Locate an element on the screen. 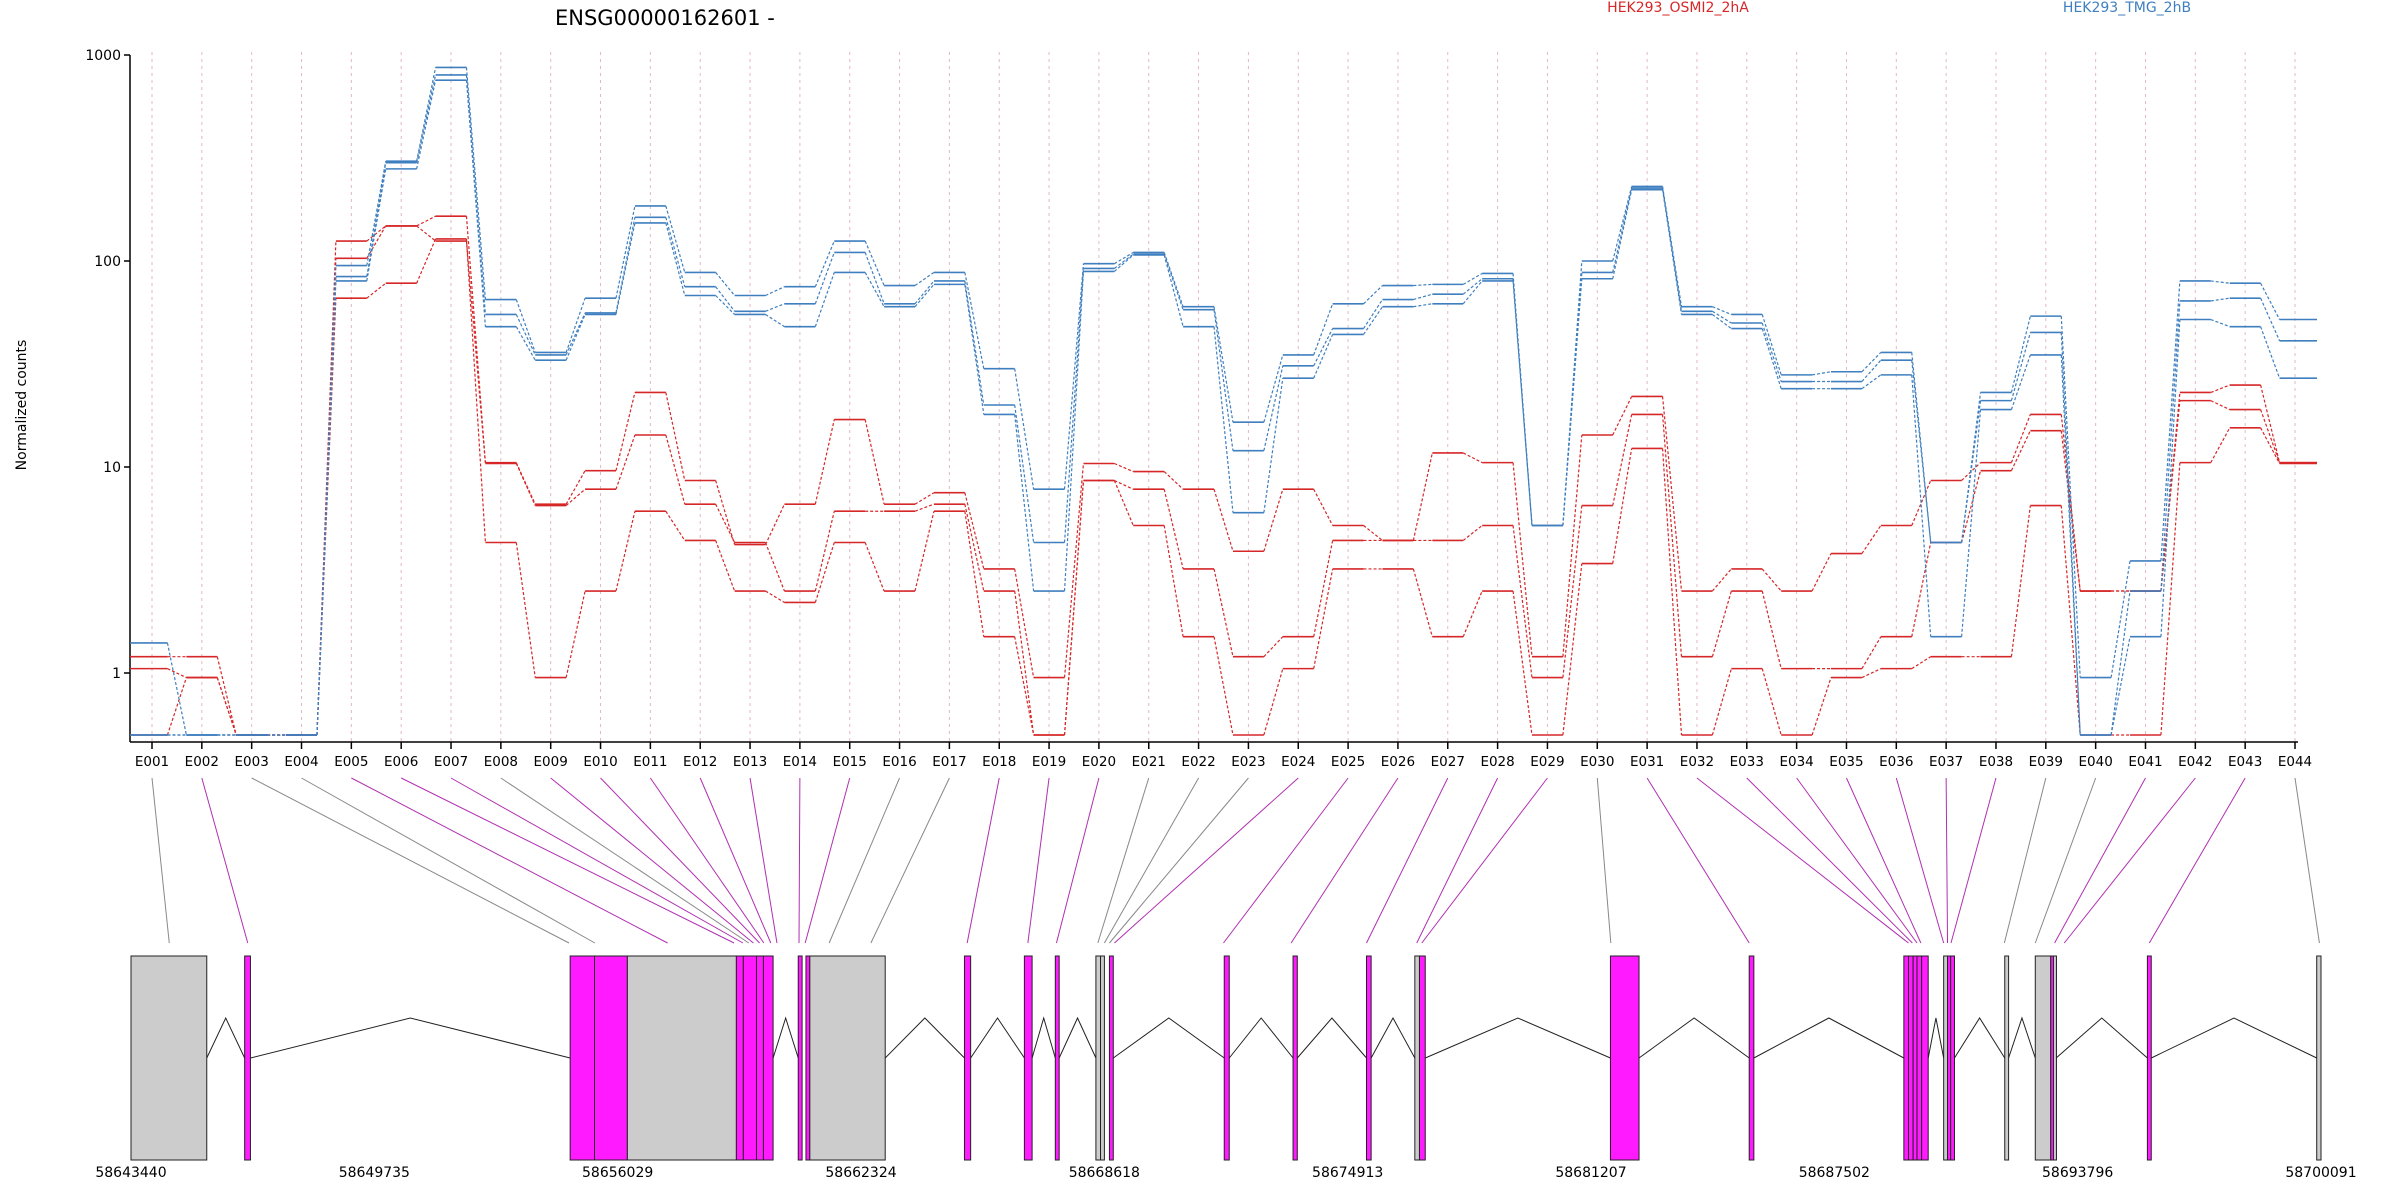 The width and height of the screenshot is (2400, 1200). x-tick-label: E016 is located at coordinates (899, 762).